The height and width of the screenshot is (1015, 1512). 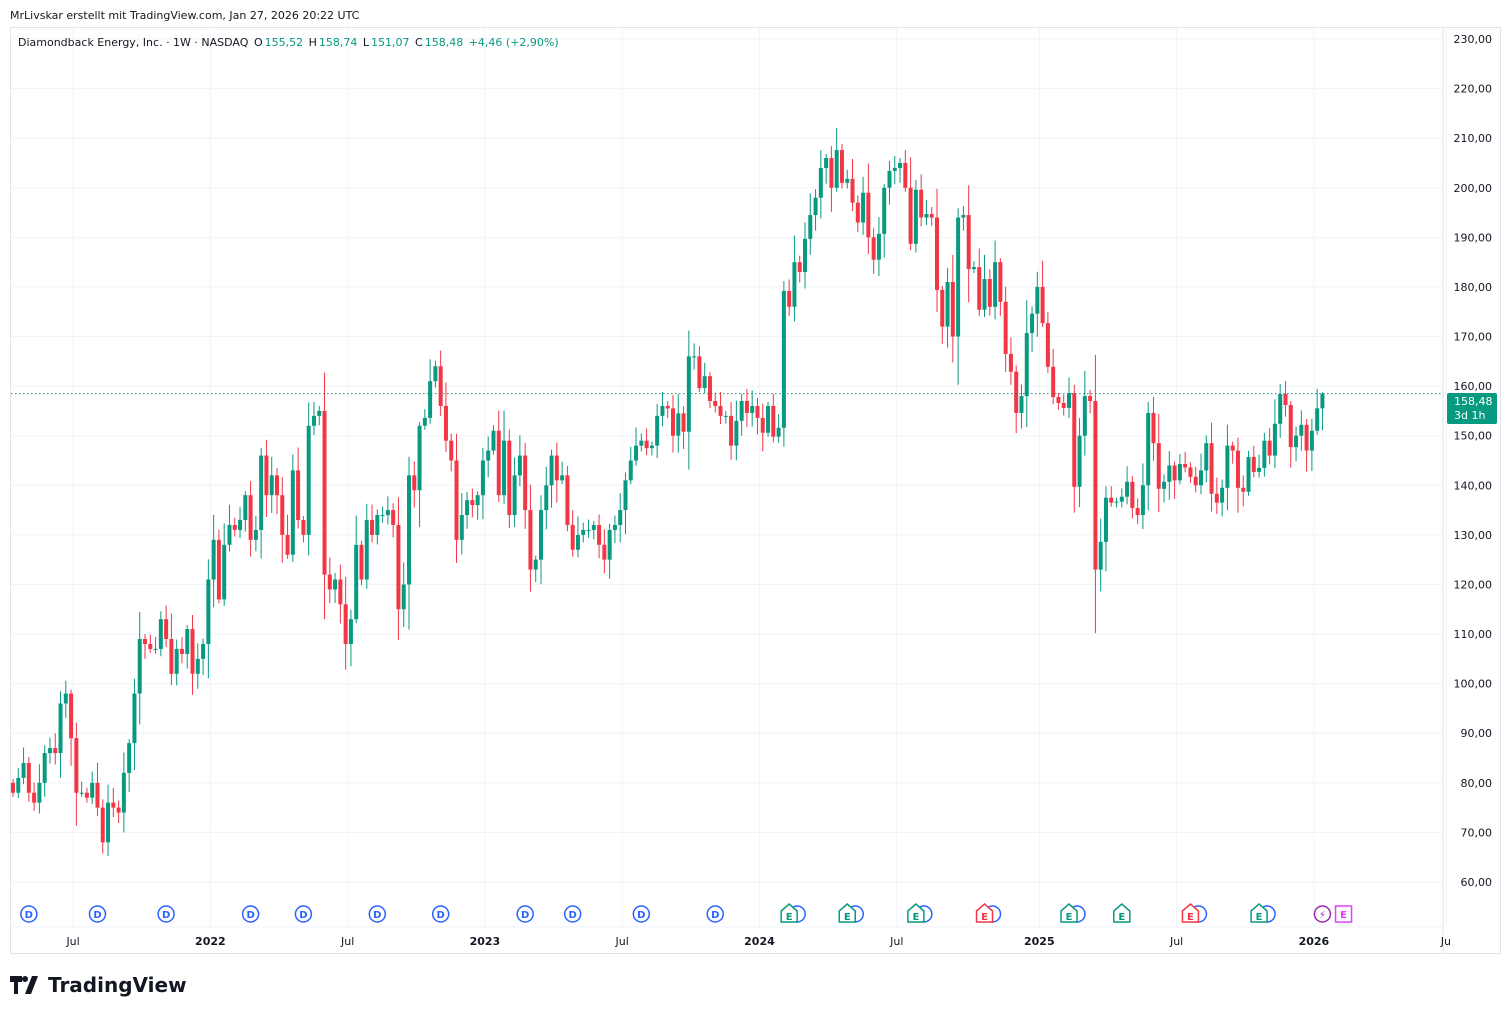 I want to click on earnings-glyph: E, so click(x=915, y=917).